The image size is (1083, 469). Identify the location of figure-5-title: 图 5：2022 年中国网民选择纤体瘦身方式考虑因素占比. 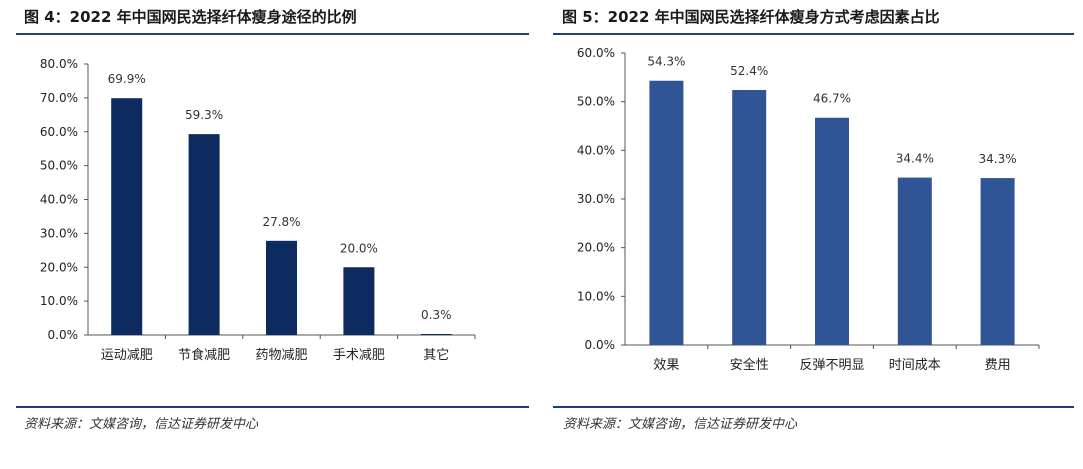
(751, 17).